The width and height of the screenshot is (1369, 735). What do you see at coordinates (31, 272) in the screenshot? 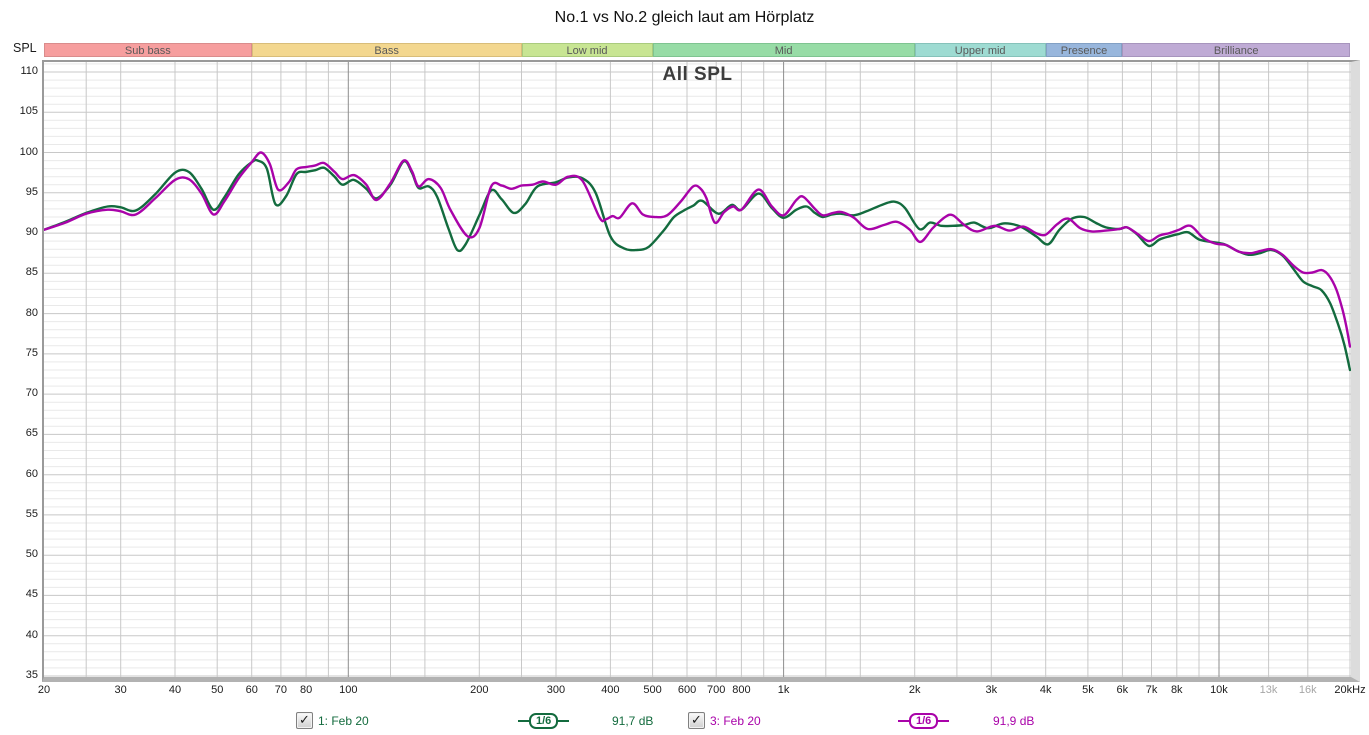
I see `y-axis-tick-label: 85` at bounding box center [31, 272].